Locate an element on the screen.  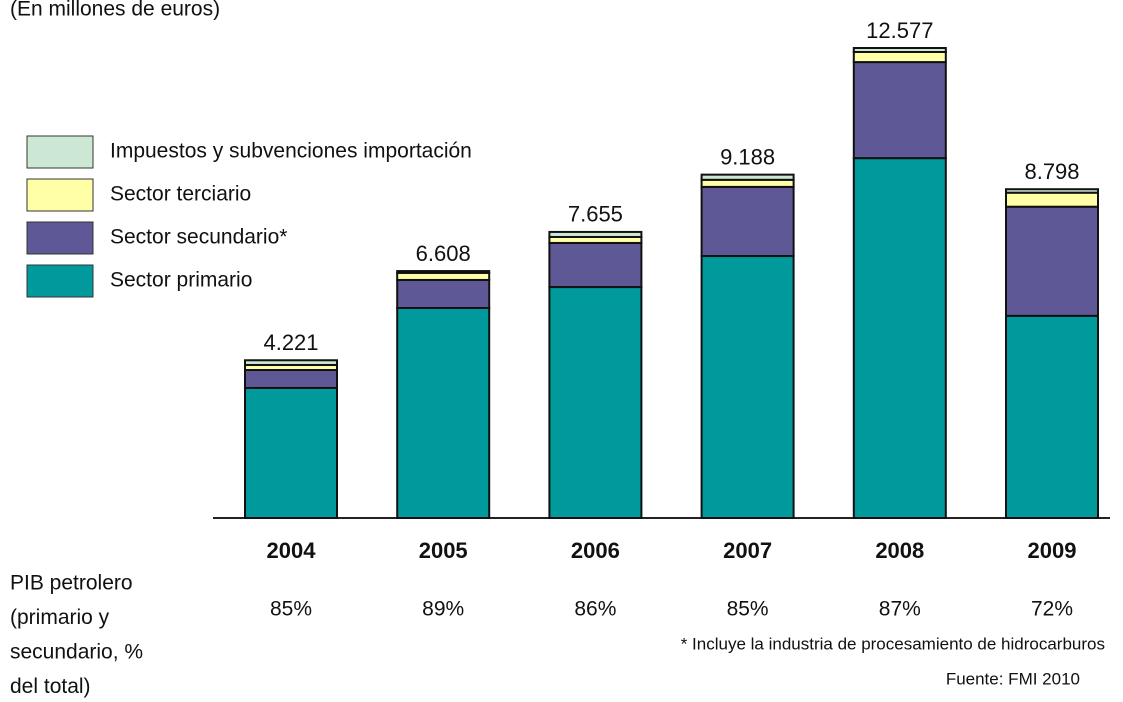
total-label: 4.221 is located at coordinates (290, 342).